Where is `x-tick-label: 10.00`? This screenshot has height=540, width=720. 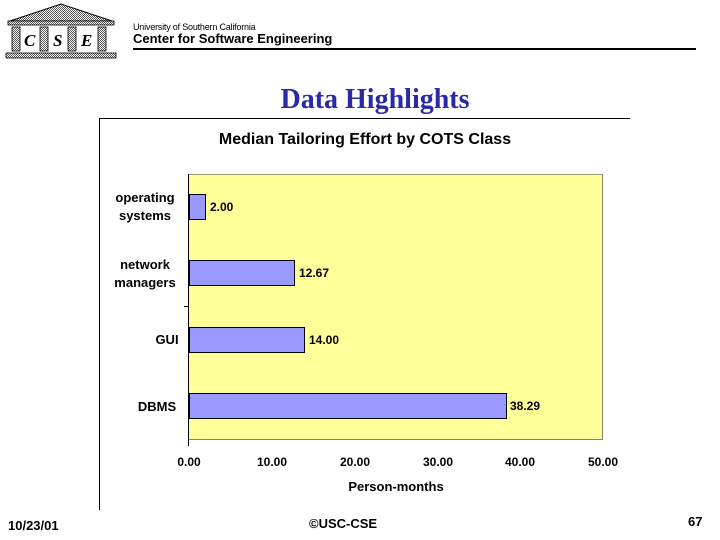 x-tick-label: 10.00 is located at coordinates (272, 462).